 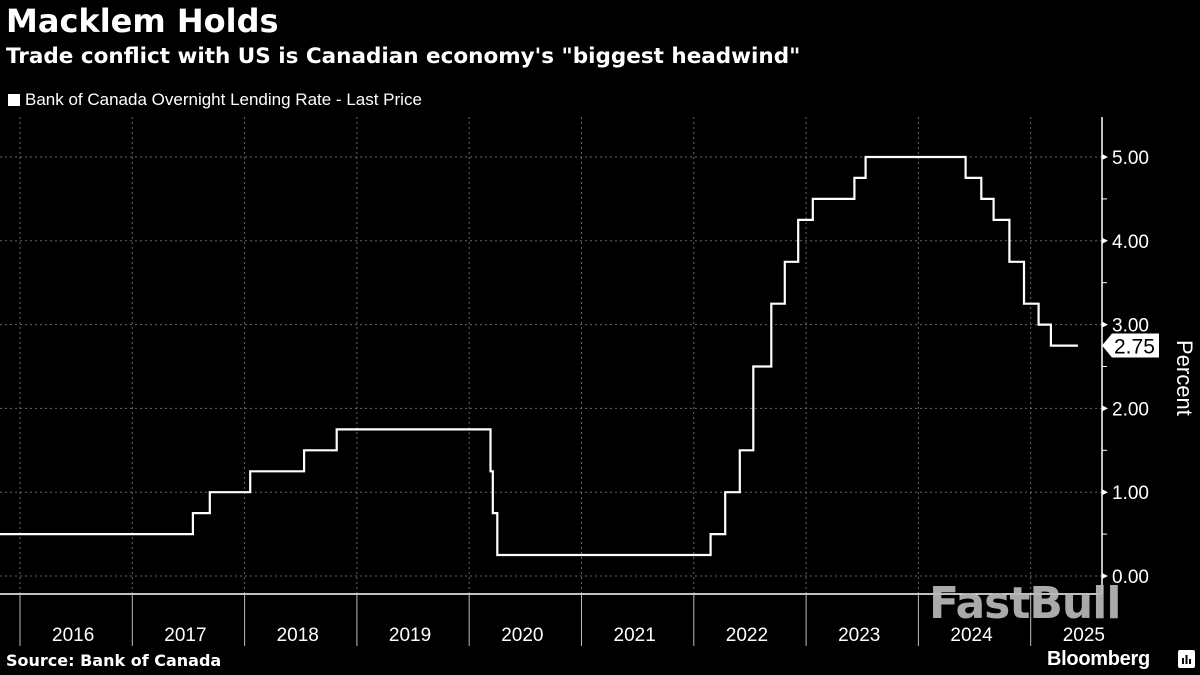 I want to click on y-axis-label: Percent, so click(x=1184, y=378).